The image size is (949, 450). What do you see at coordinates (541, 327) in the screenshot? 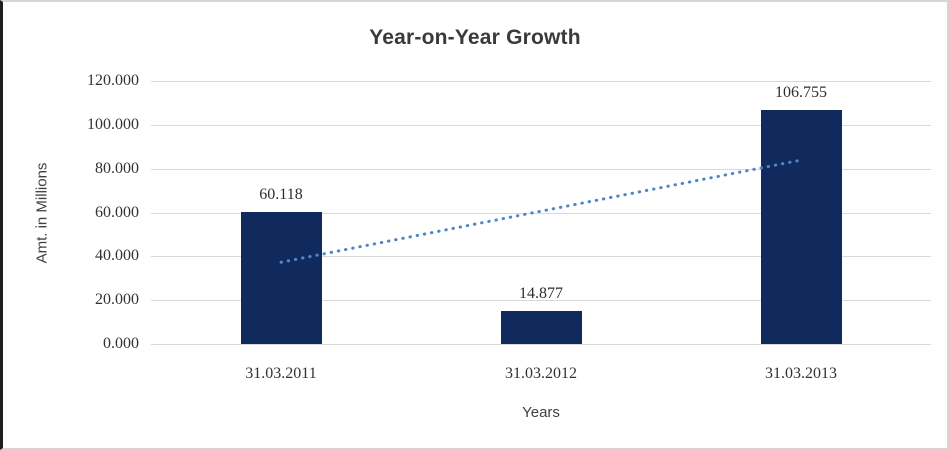
I see `bar-31.03.2012` at bounding box center [541, 327].